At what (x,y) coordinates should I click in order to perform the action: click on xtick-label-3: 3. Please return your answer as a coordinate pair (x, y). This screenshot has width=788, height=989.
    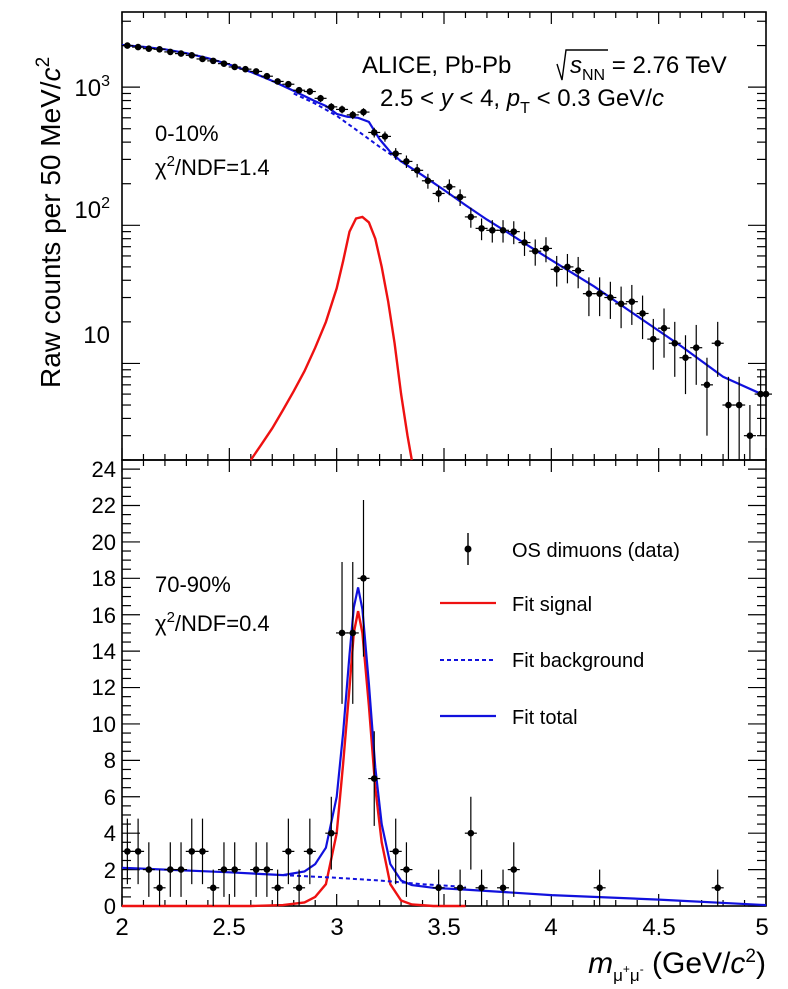
    Looking at the image, I should click on (336, 927).